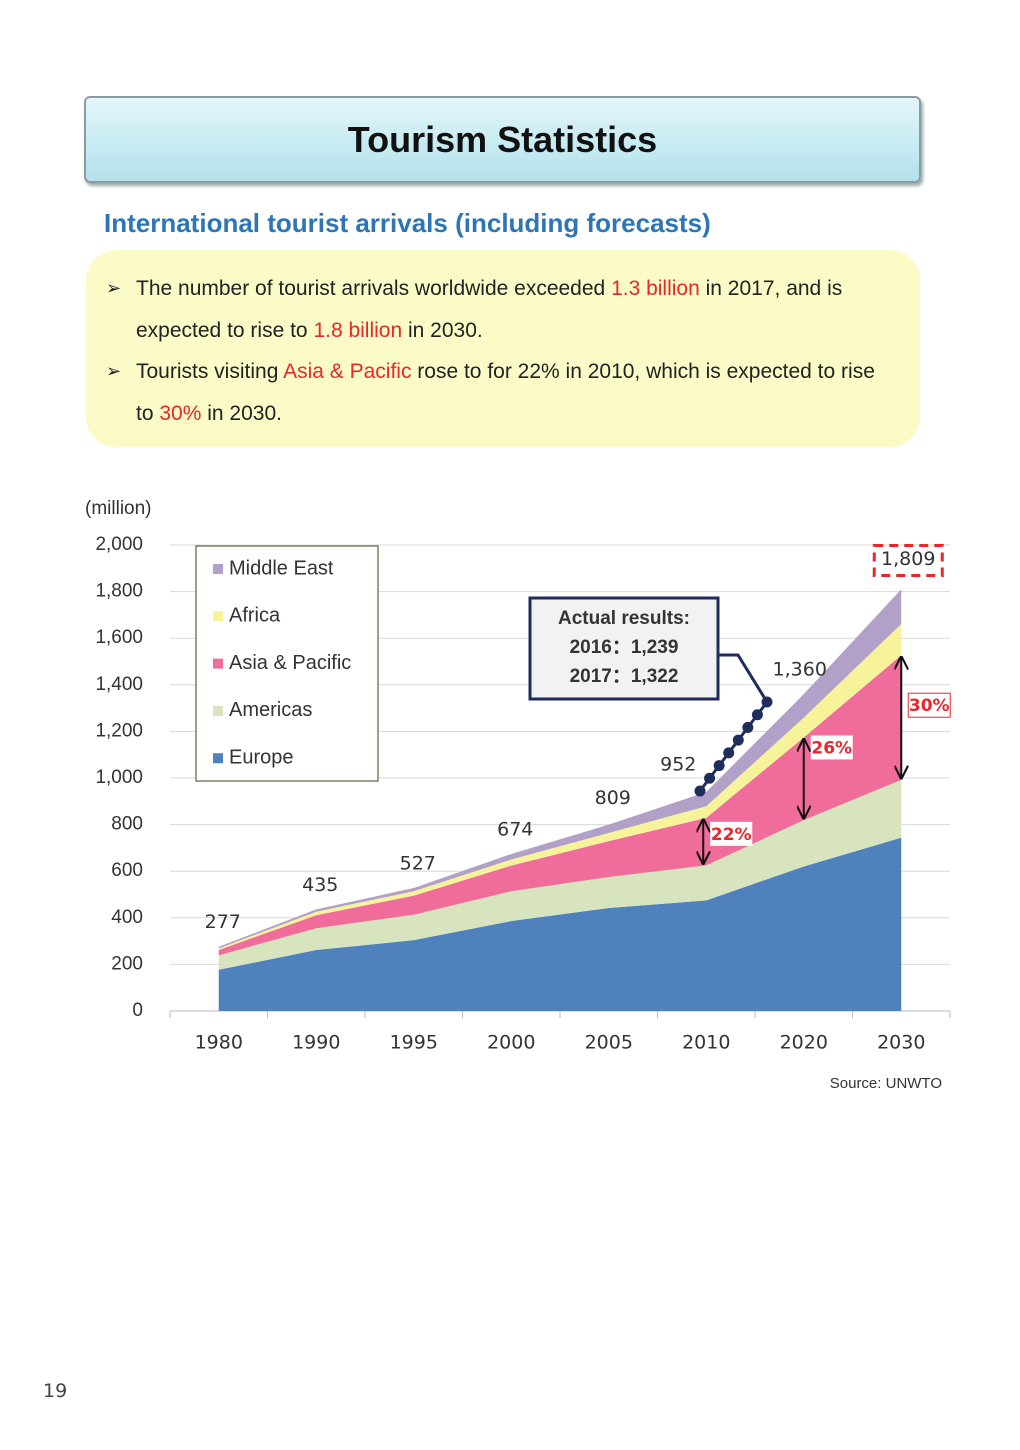  What do you see at coordinates (119, 591) in the screenshot?
I see `y-tick-label: 1,800` at bounding box center [119, 591].